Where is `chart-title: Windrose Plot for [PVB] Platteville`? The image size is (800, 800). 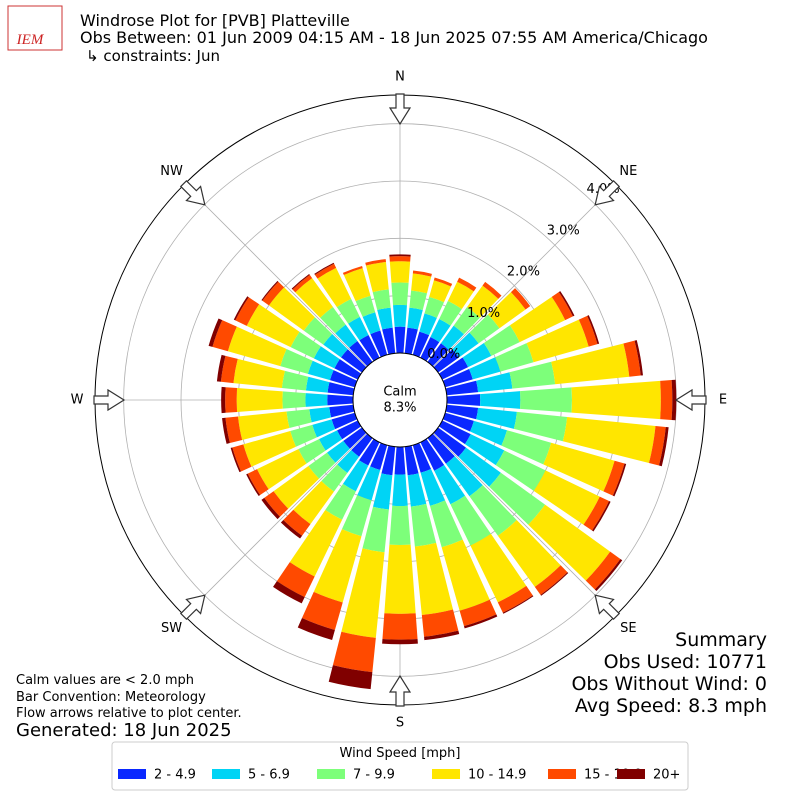 chart-title: Windrose Plot for [PVB] Platteville is located at coordinates (215, 20).